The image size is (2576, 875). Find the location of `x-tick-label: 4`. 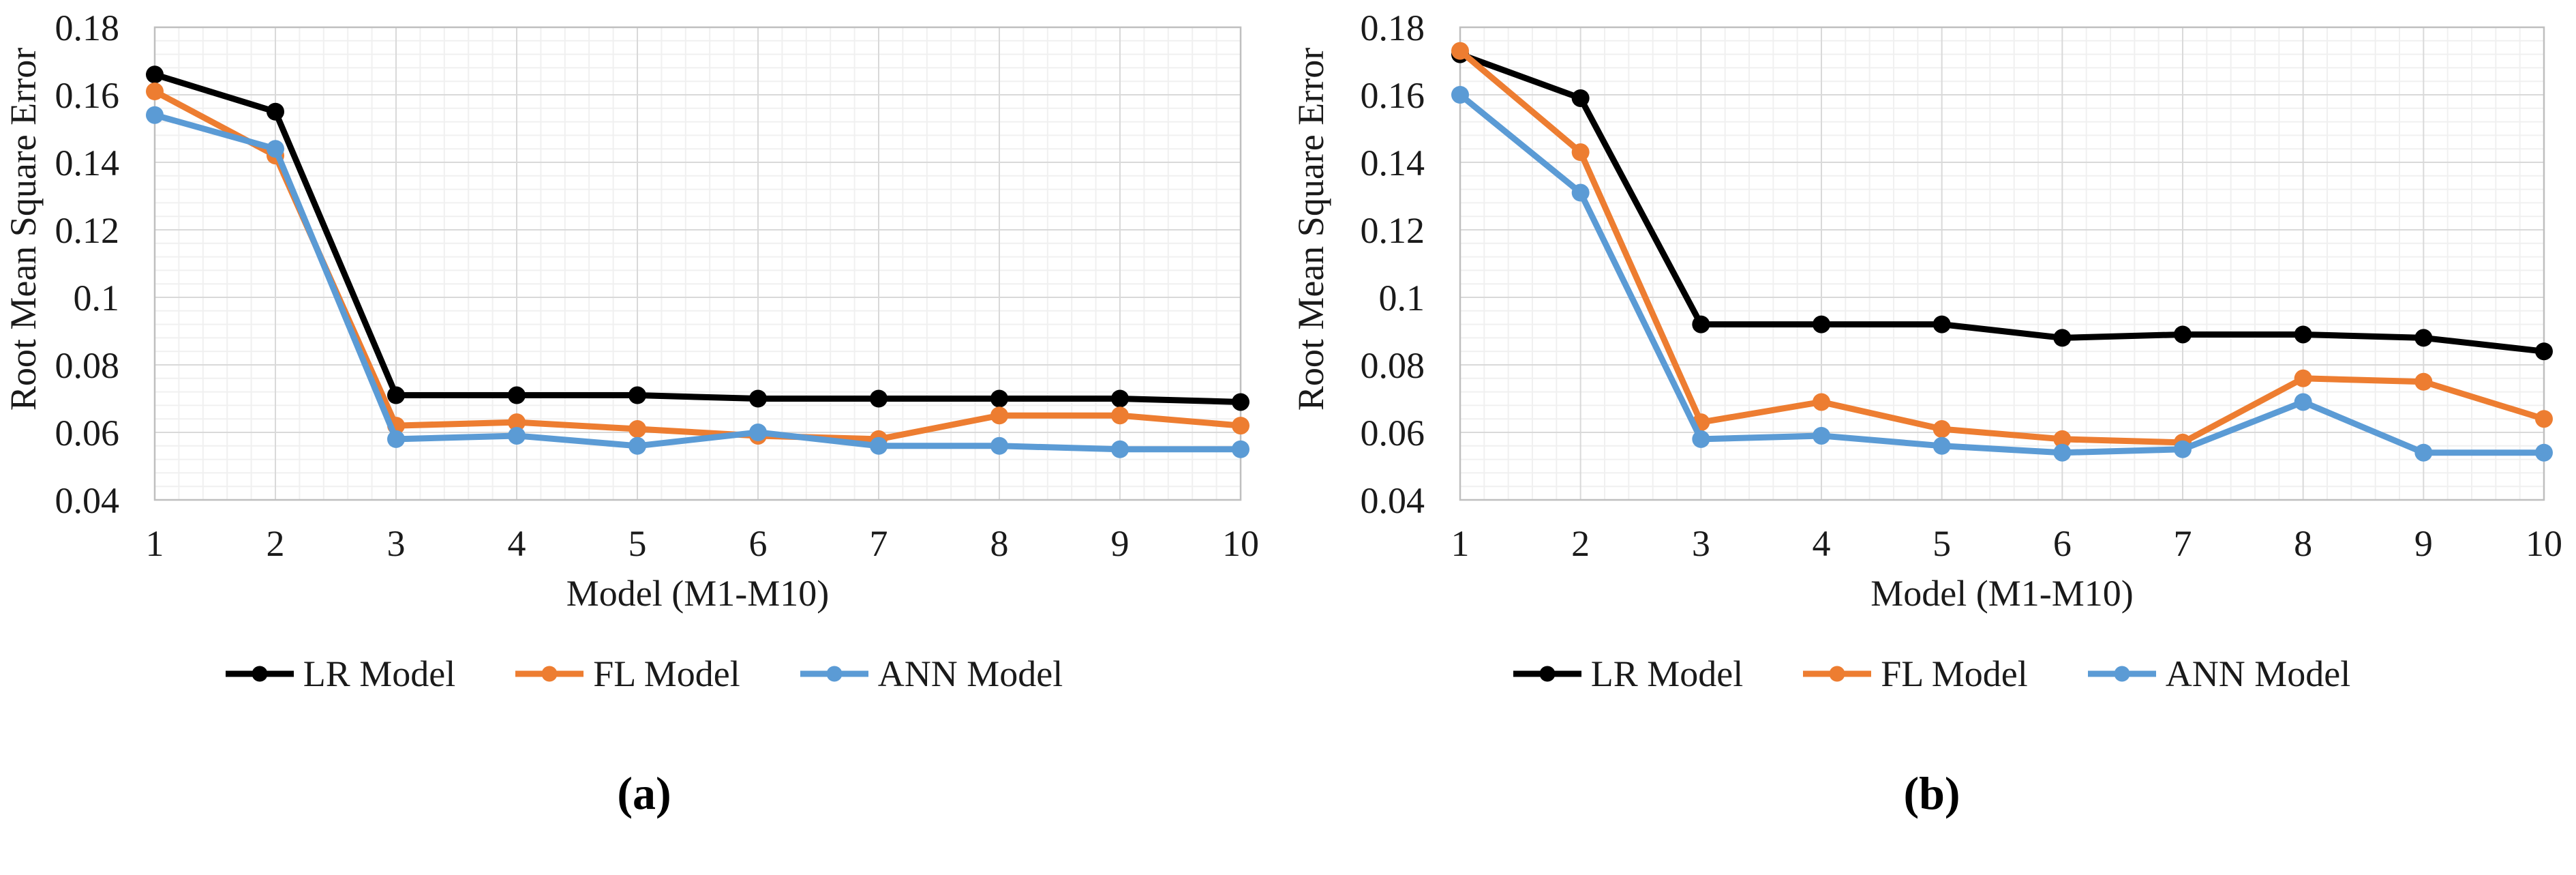

x-tick-label: 4 is located at coordinates (1822, 543).